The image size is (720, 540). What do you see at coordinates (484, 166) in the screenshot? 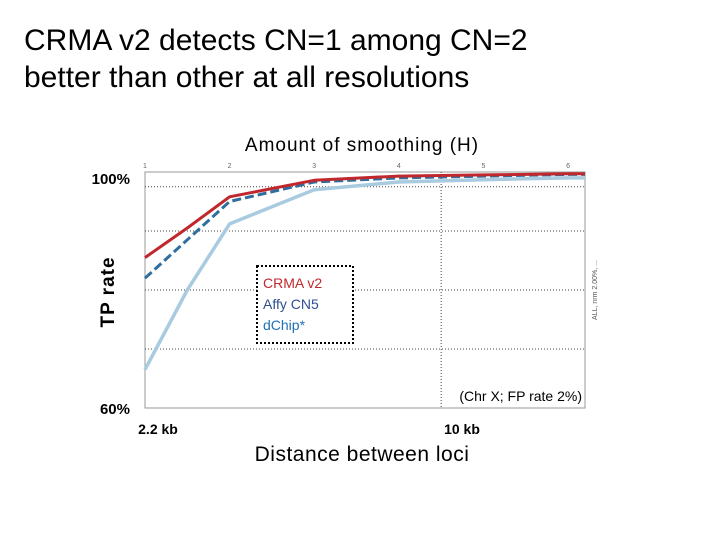
I see `top-tick-label-5: 5` at bounding box center [484, 166].